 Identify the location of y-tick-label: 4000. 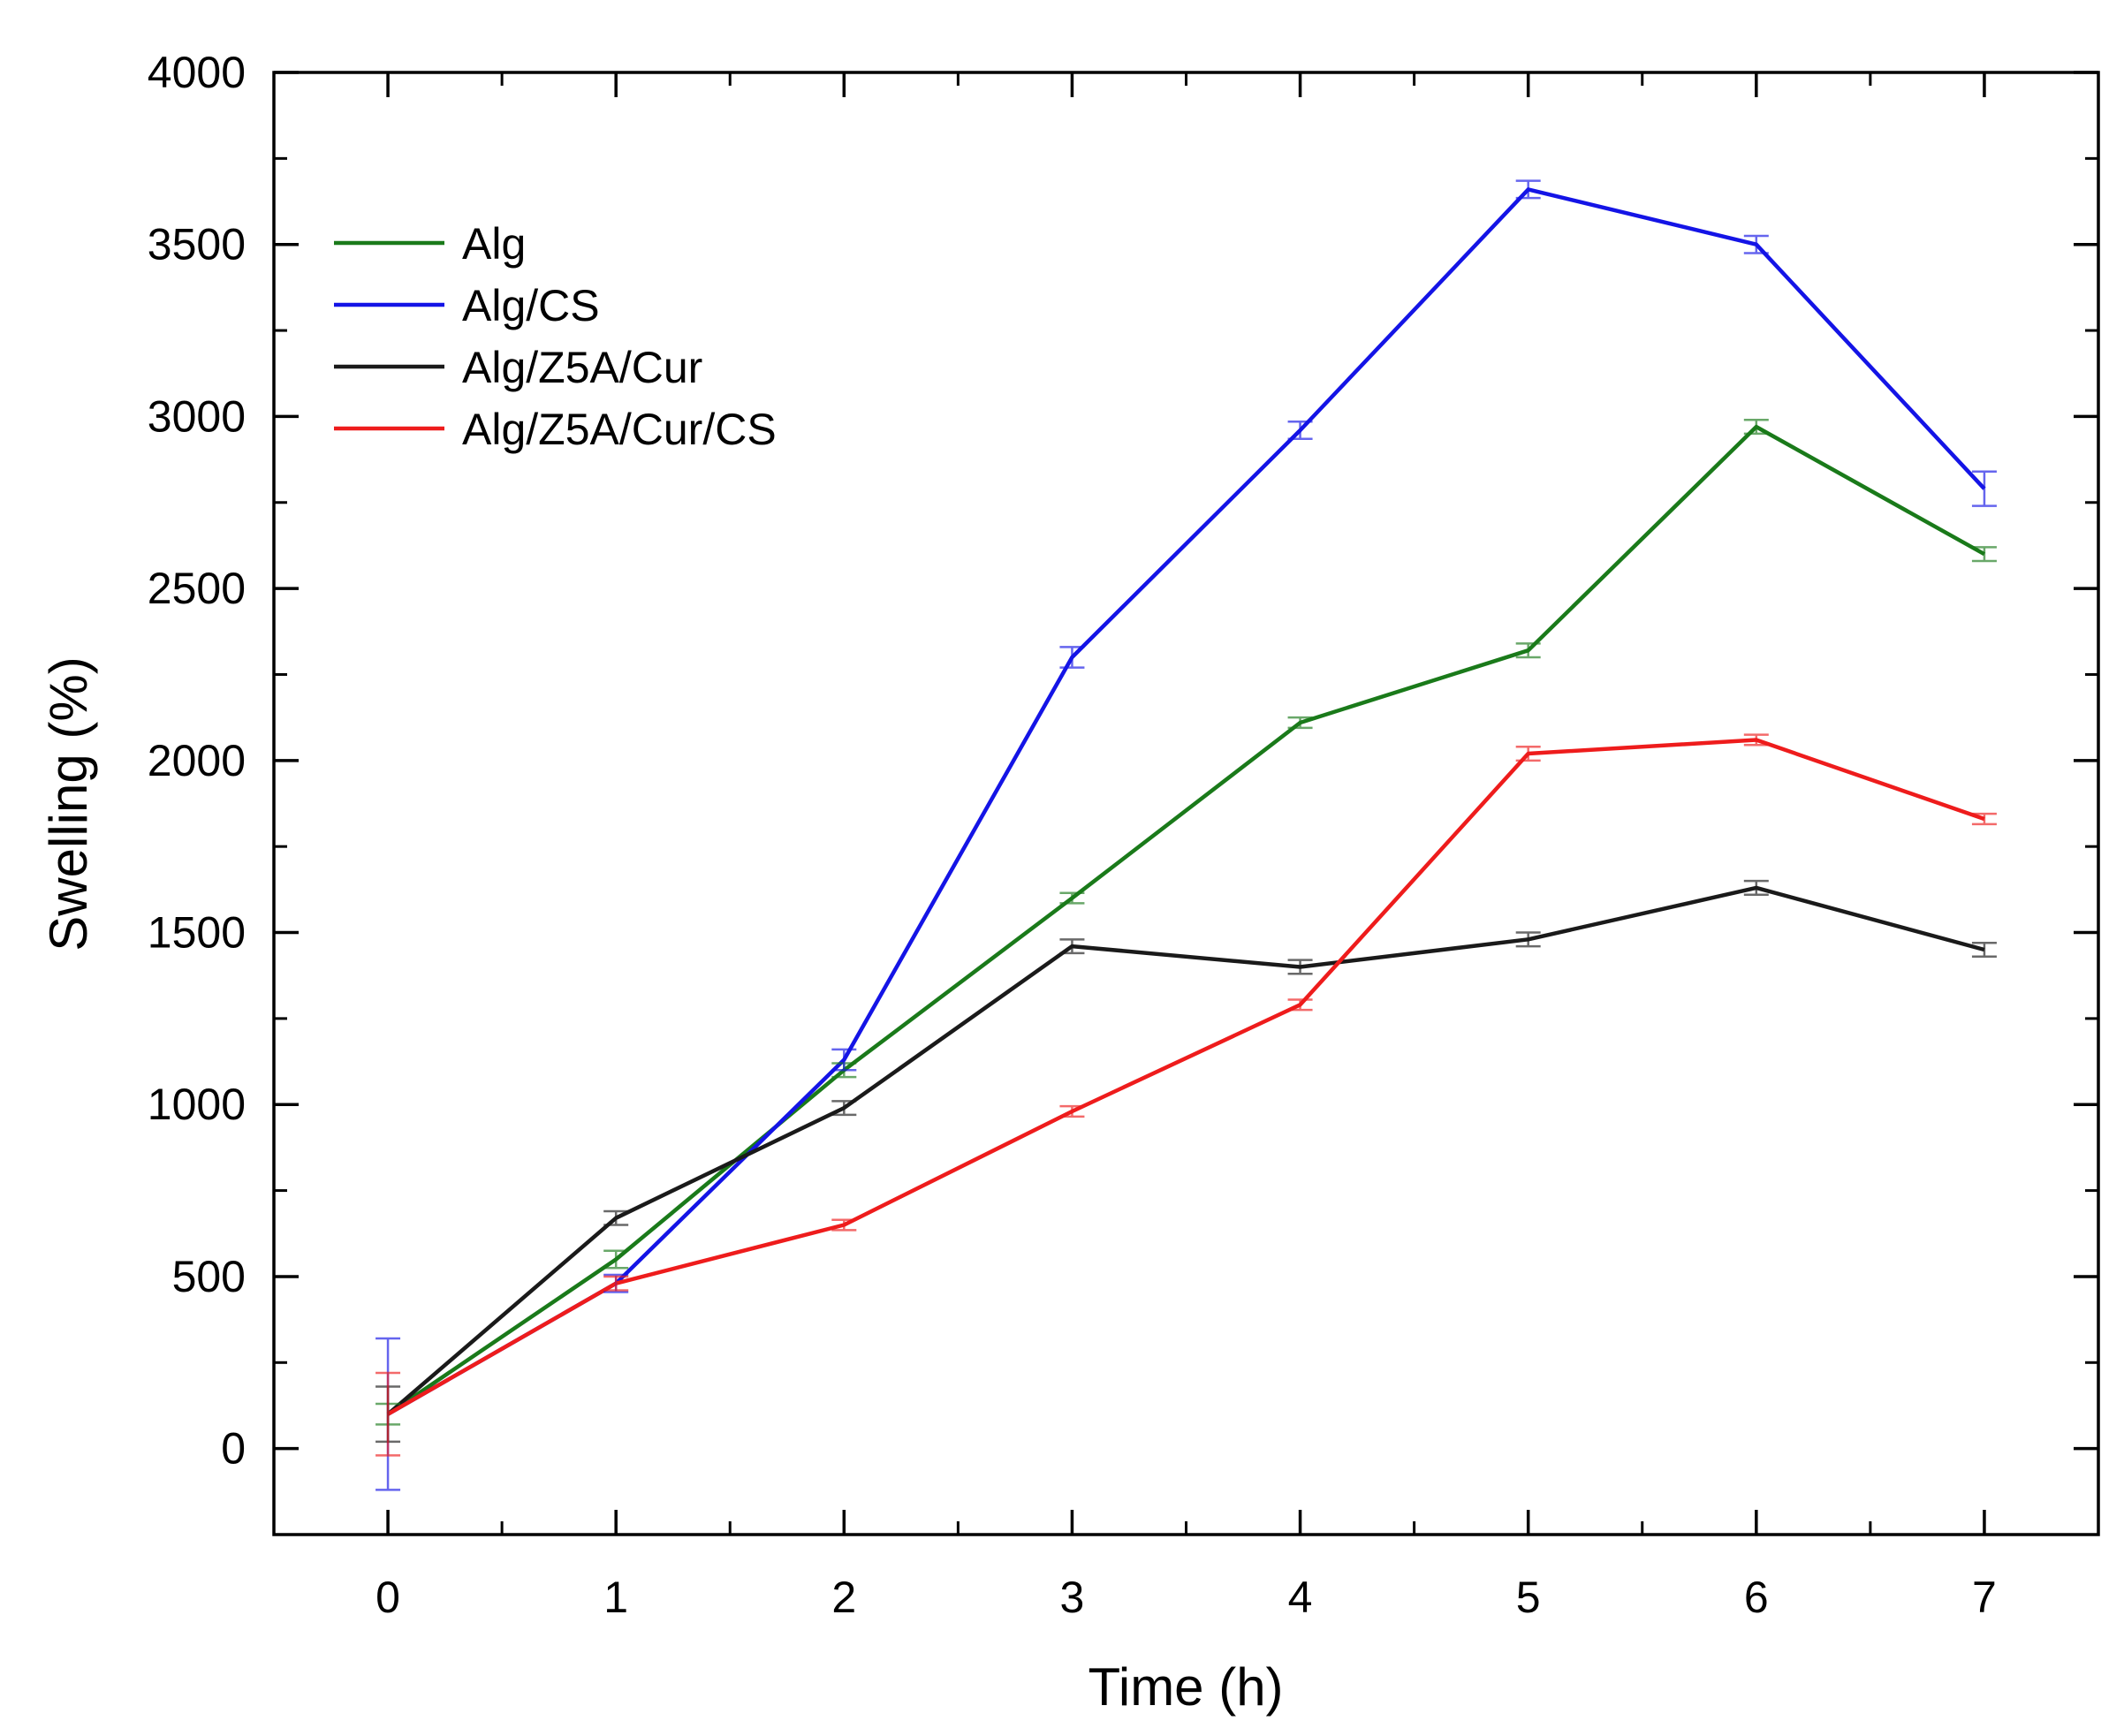
(197, 73).